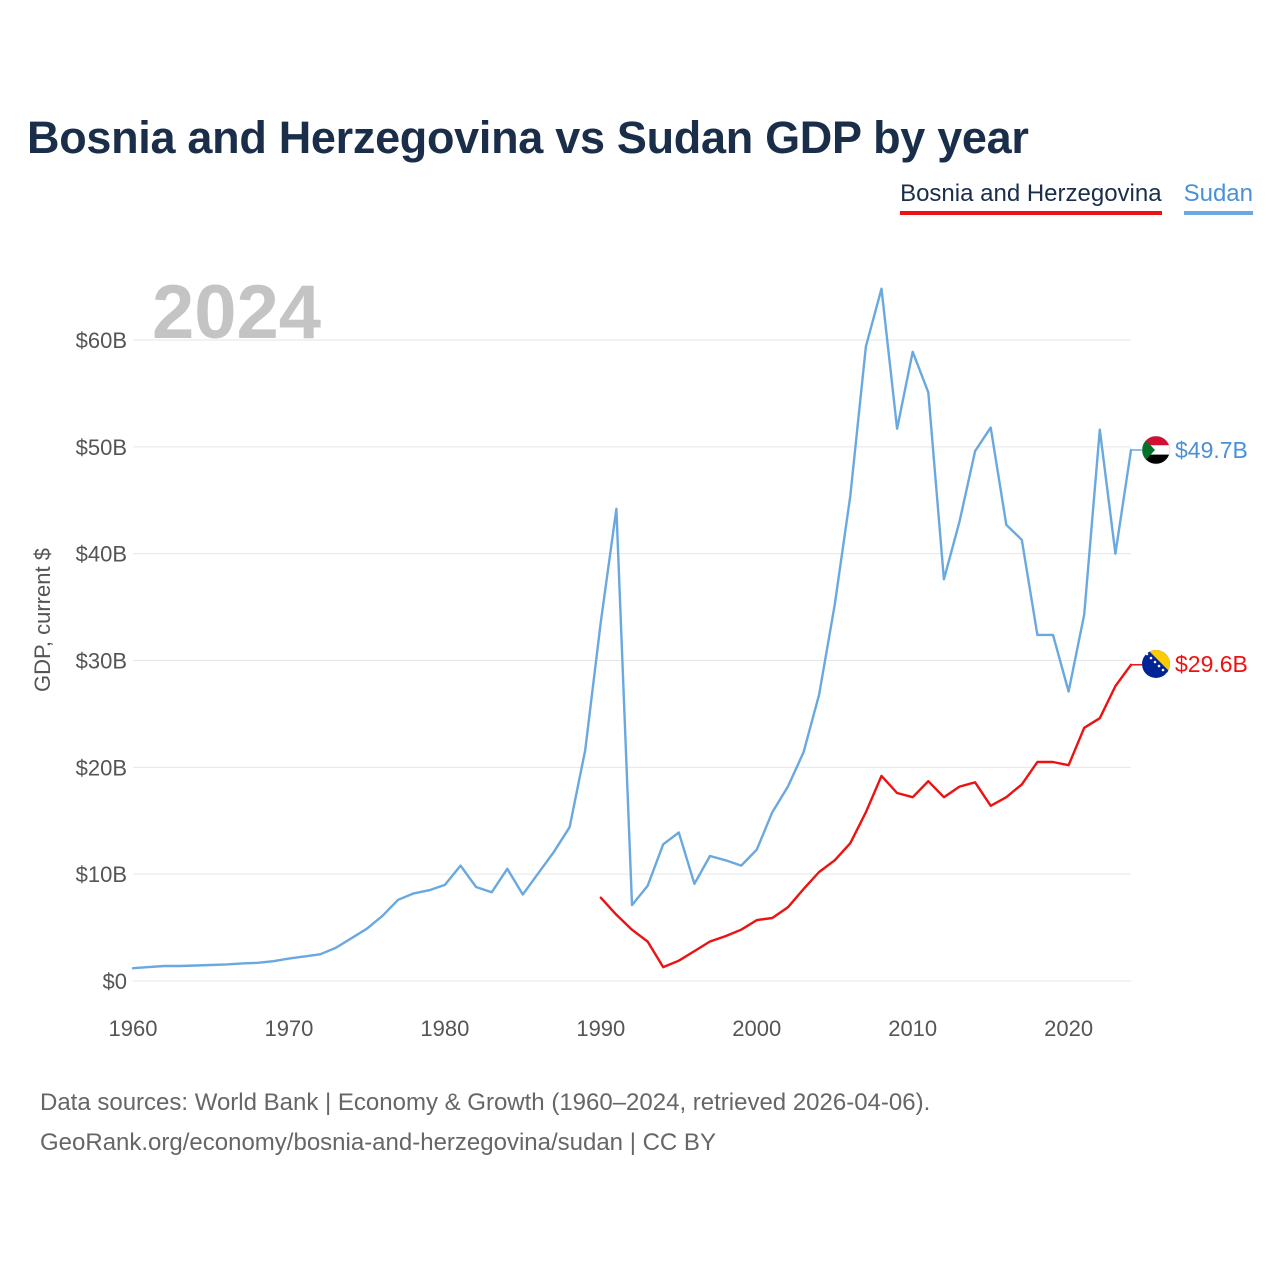 This screenshot has width=1280, height=1280. I want to click on x-tick-label: 1990, so click(600, 1028).